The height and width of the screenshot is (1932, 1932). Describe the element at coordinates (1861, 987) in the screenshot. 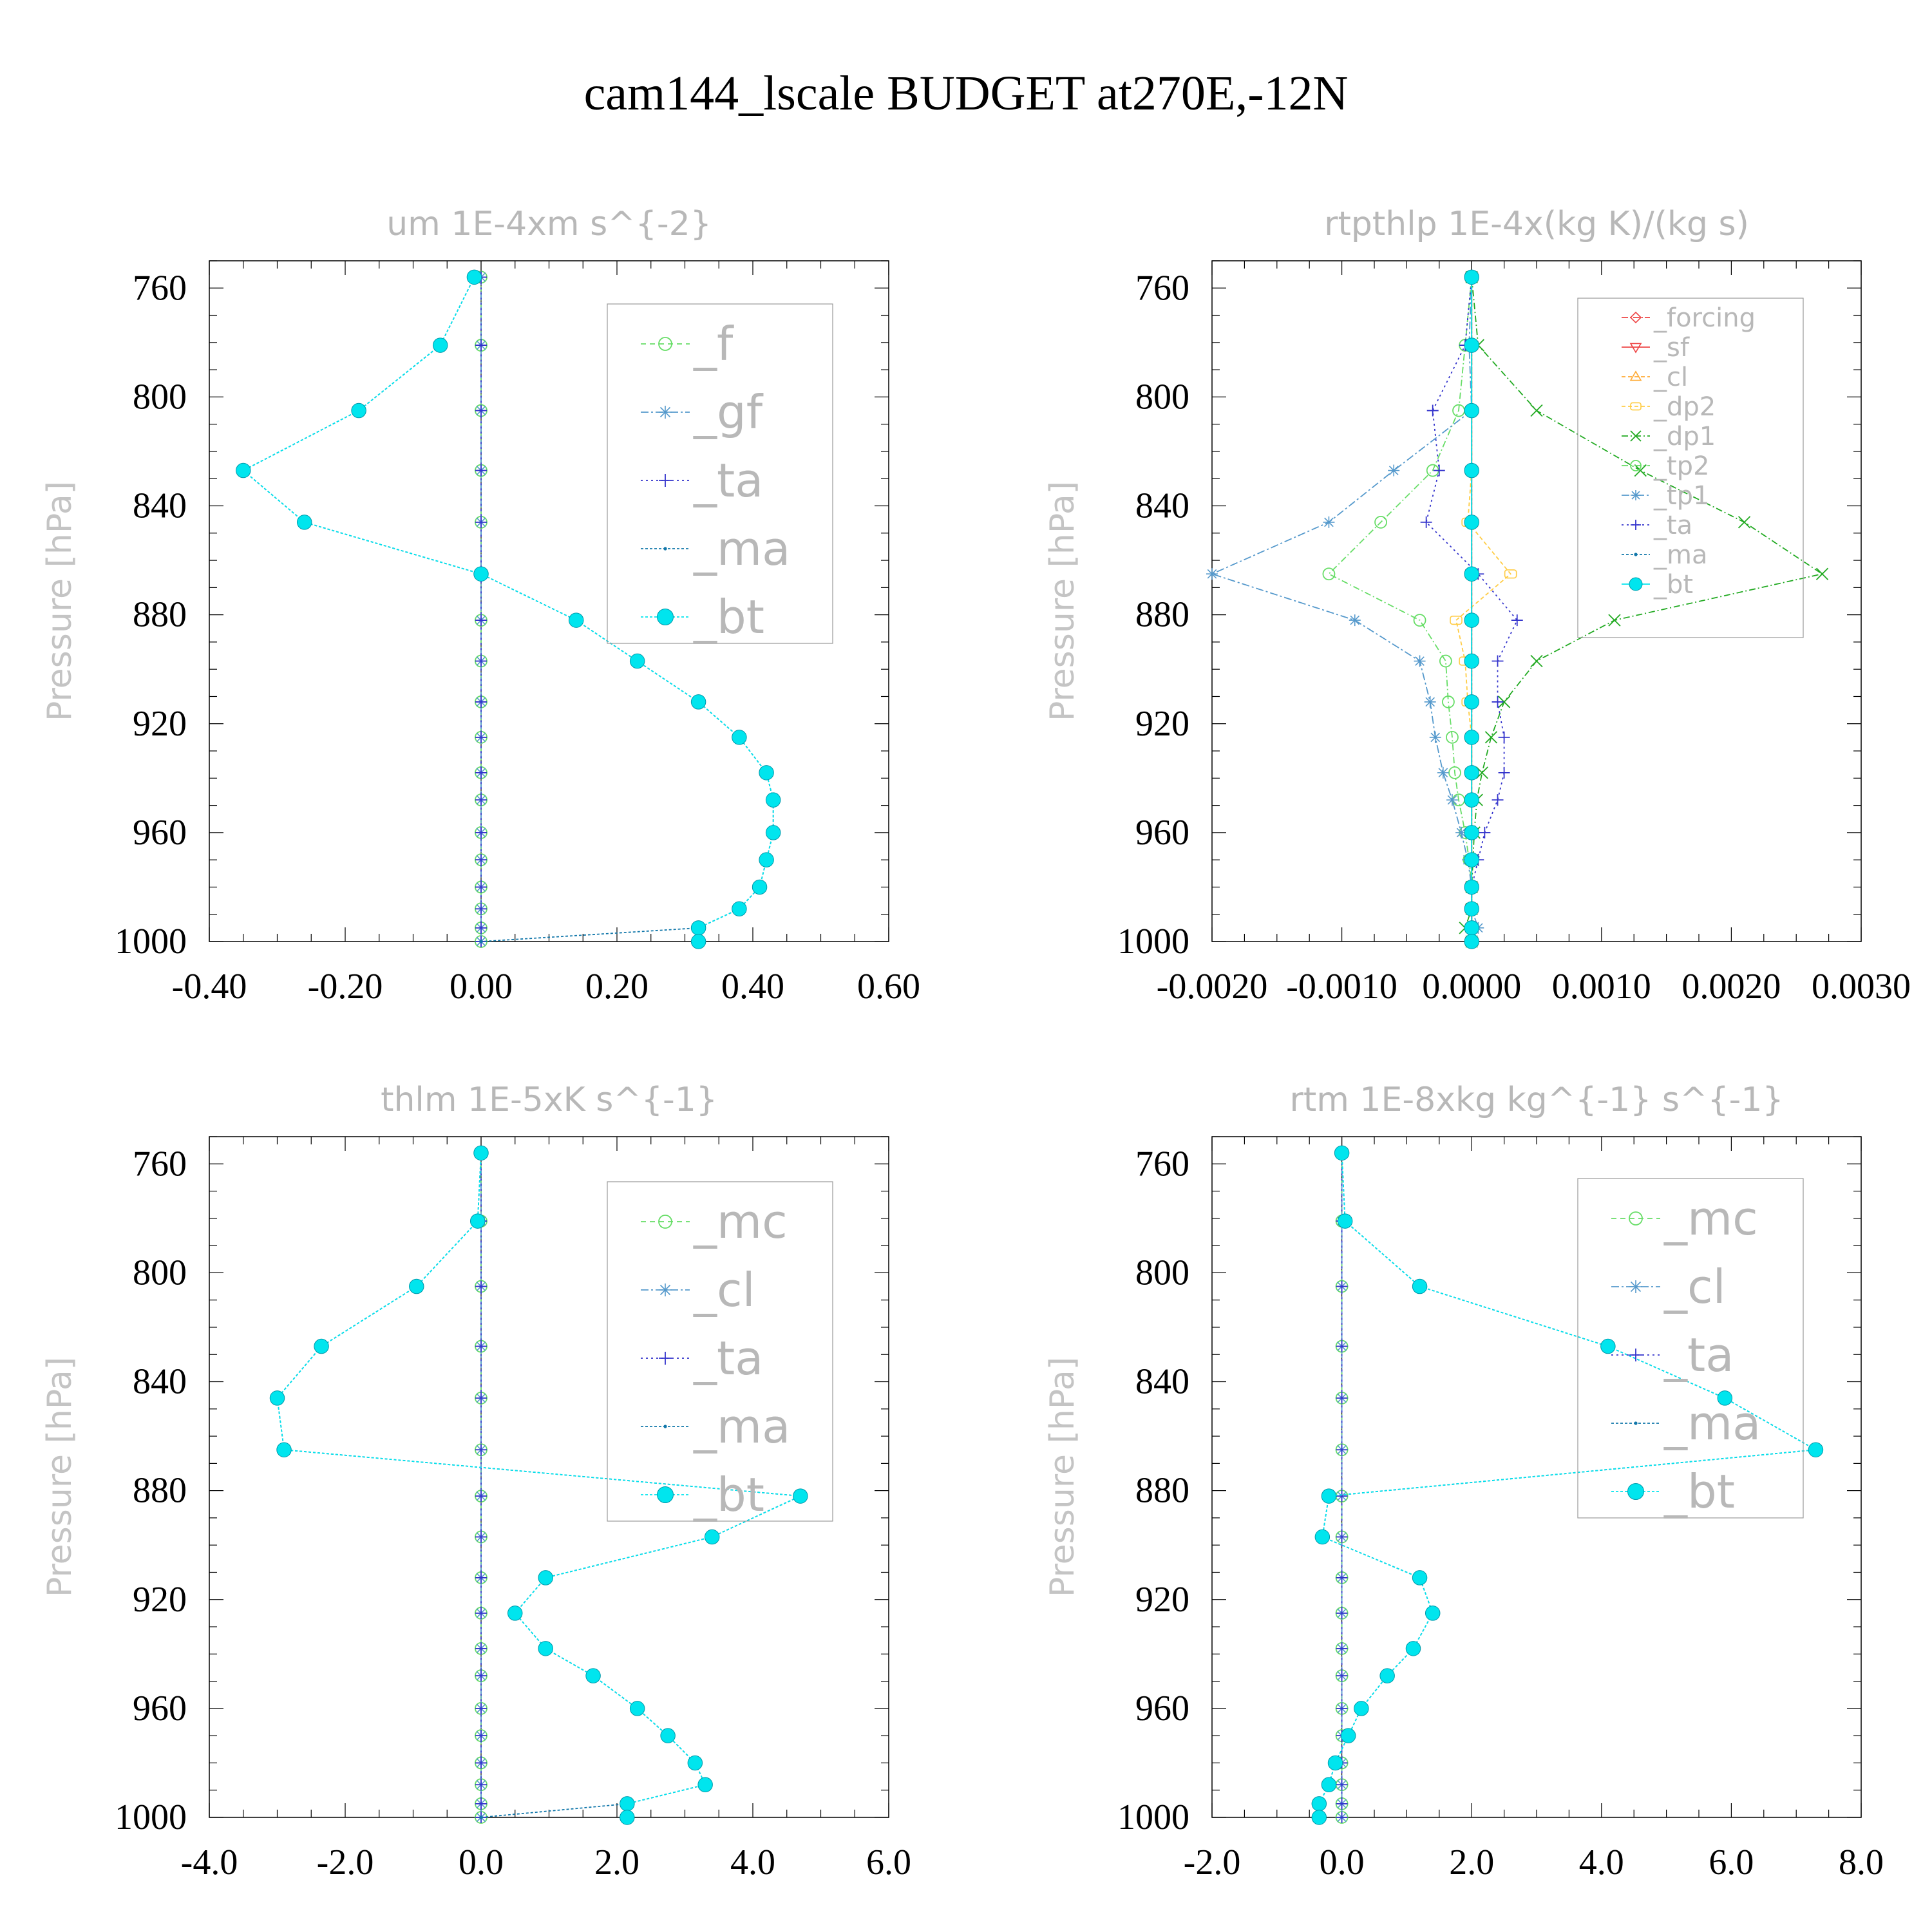

I see `x-tick-label: 0.0030` at that location.